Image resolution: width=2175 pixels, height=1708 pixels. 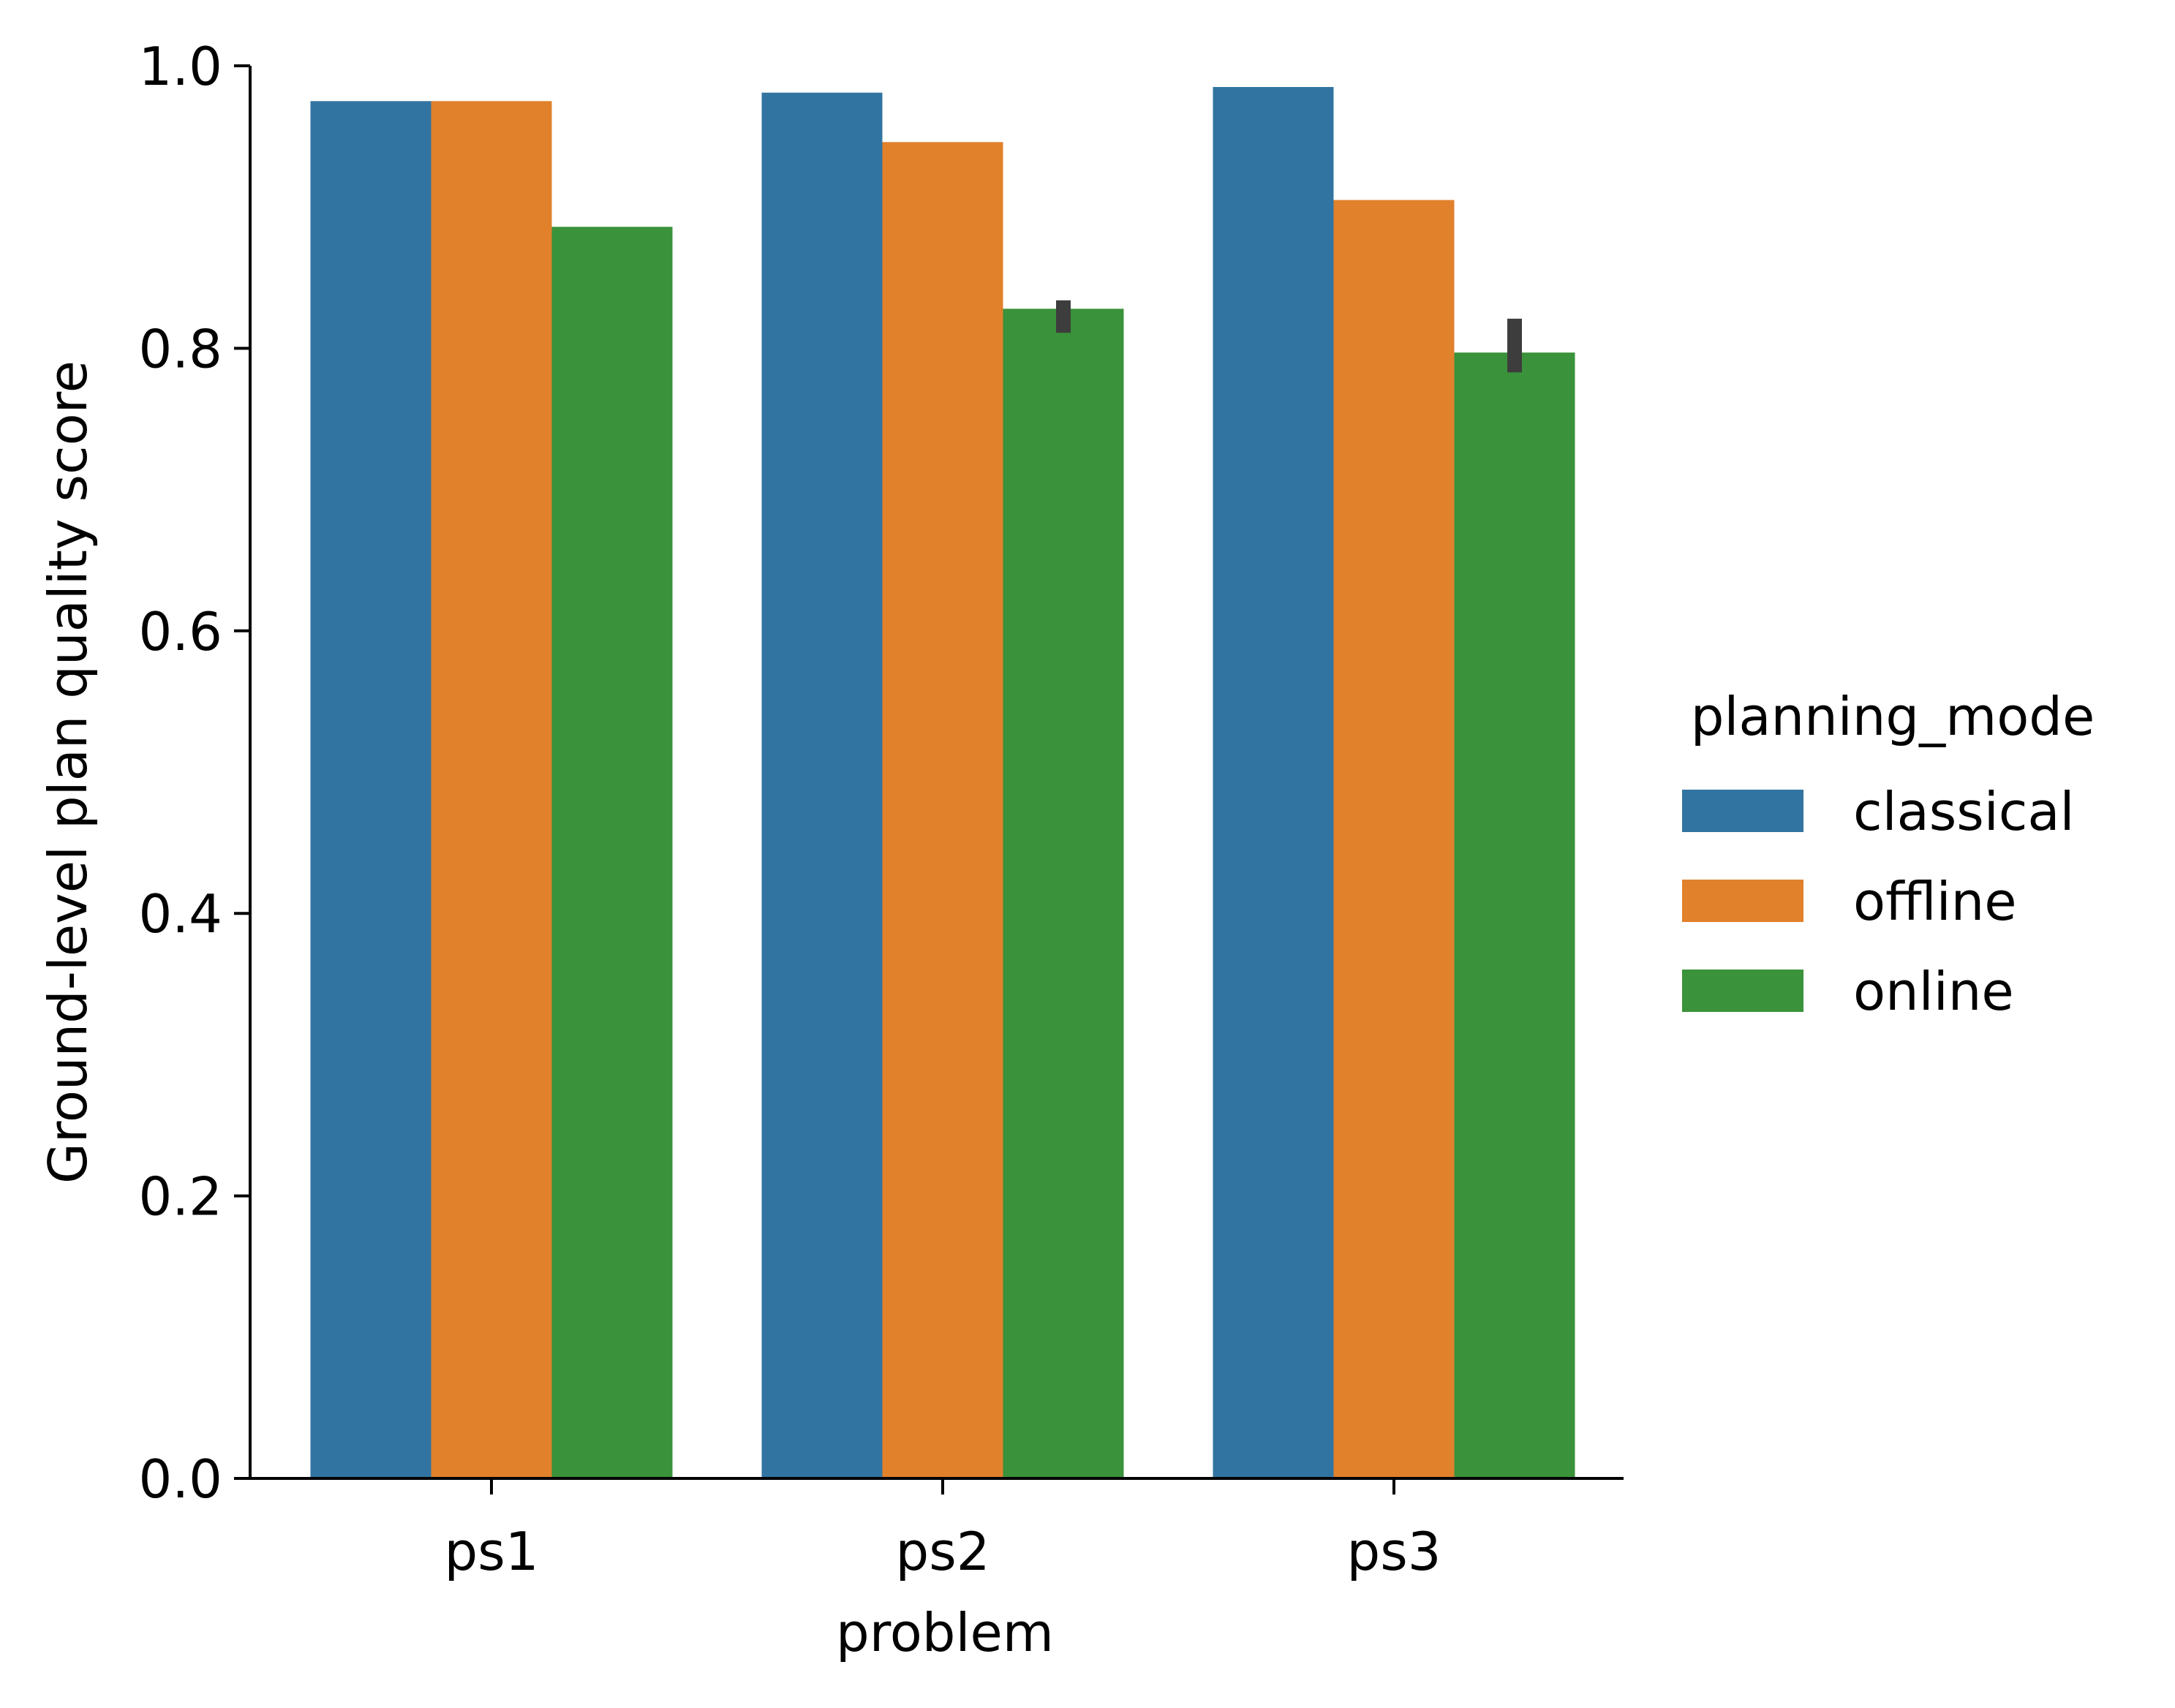 I want to click on bar-ps1-offline, so click(x=492, y=789).